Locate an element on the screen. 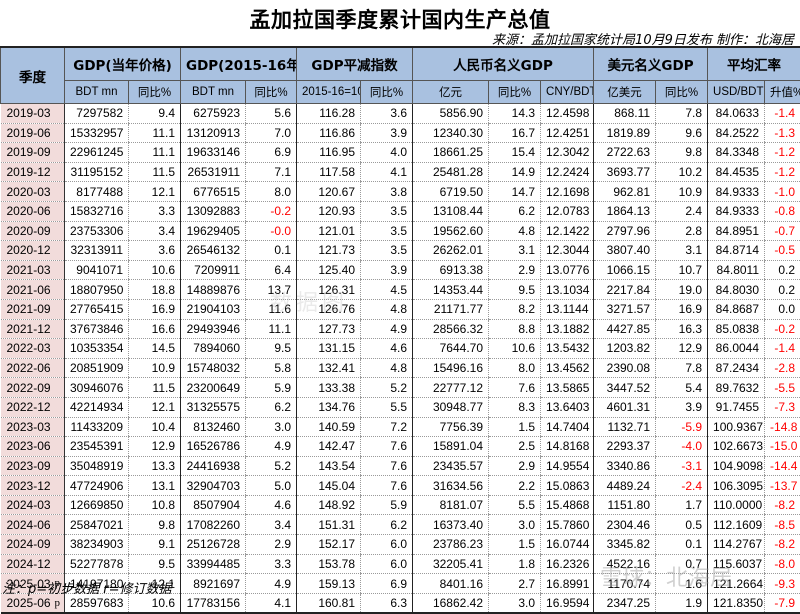 This screenshot has width=800, height=614. value-cell: 1.7 is located at coordinates (682, 505).